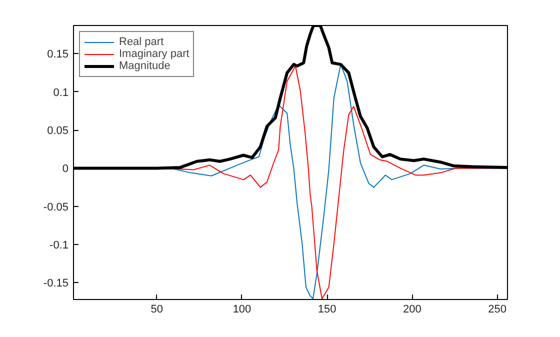 This screenshot has width=560, height=337. What do you see at coordinates (65, 169) in the screenshot?
I see `y-tick-label: 0` at bounding box center [65, 169].